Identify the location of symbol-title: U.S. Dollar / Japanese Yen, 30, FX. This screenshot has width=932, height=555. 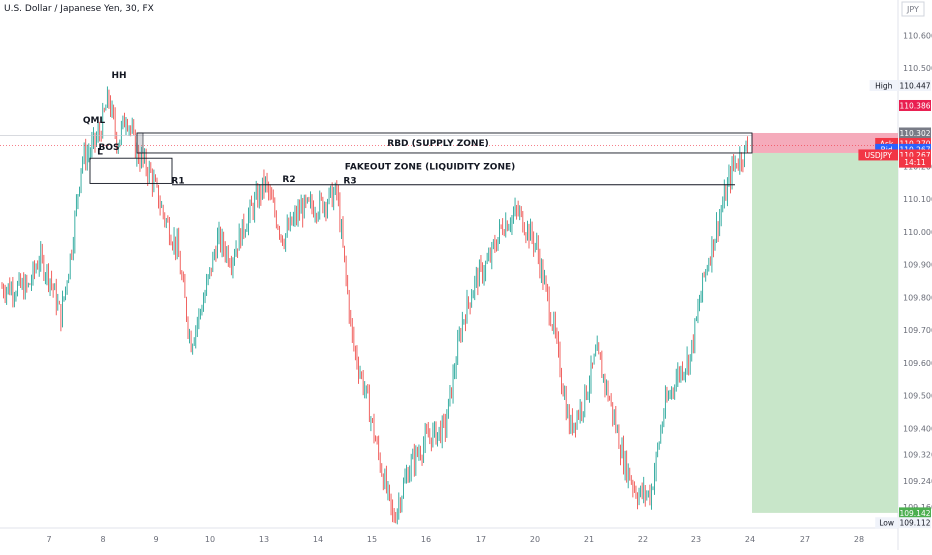
(79, 9).